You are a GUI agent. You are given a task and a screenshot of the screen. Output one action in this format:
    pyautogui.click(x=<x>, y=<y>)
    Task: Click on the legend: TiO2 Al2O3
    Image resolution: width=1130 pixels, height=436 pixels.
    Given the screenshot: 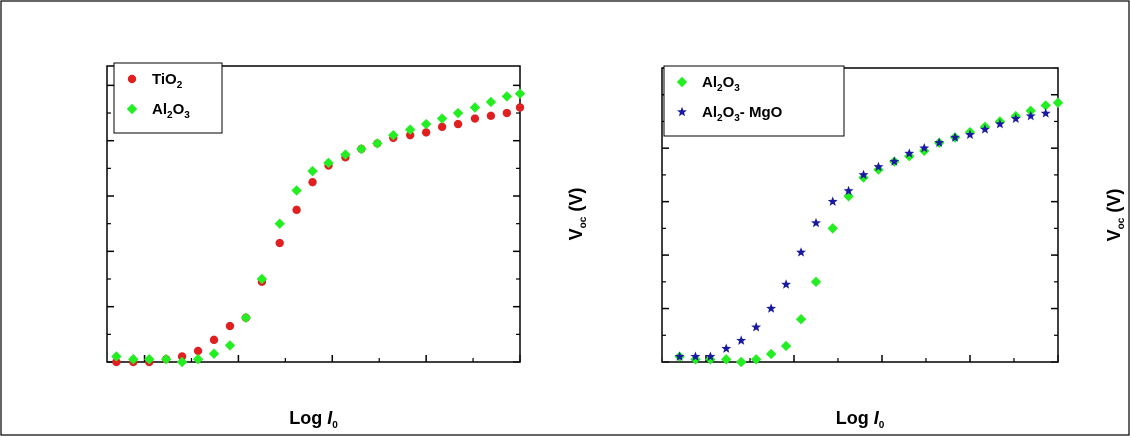 What is the action you would take?
    pyautogui.click(x=168, y=98)
    